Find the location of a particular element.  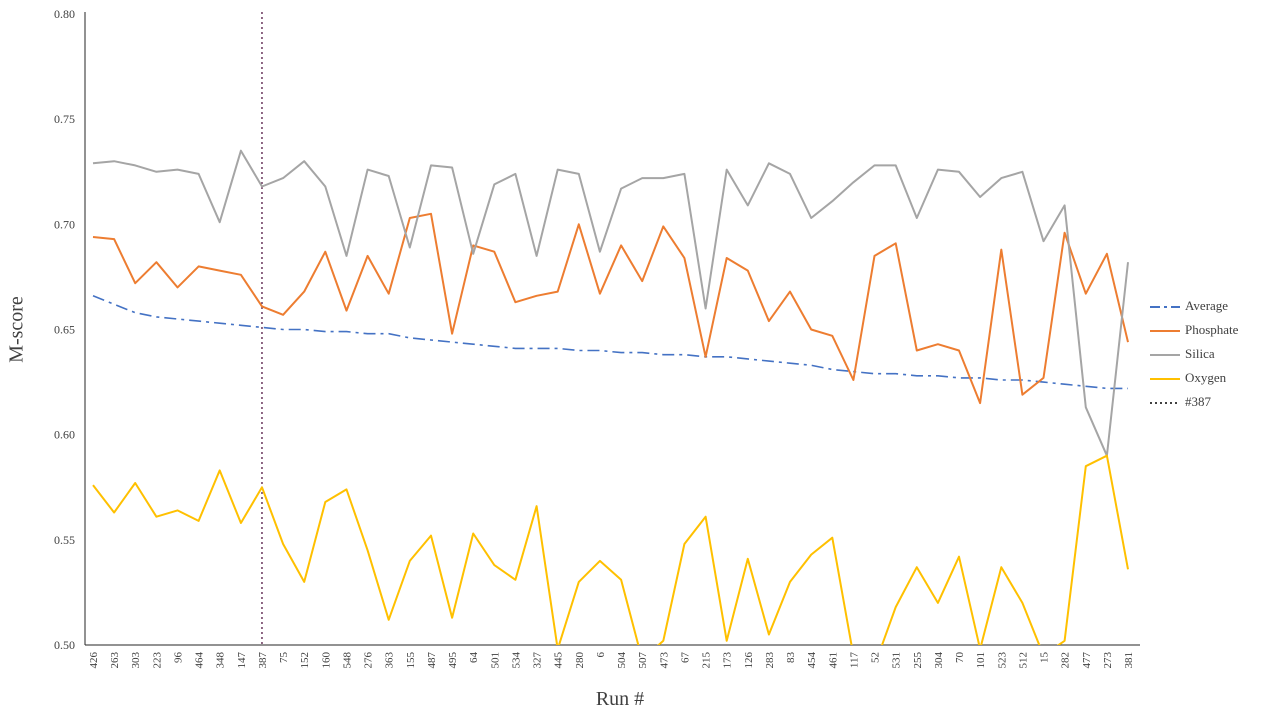

x-tick-label: 52 is located at coordinates (876, 657).